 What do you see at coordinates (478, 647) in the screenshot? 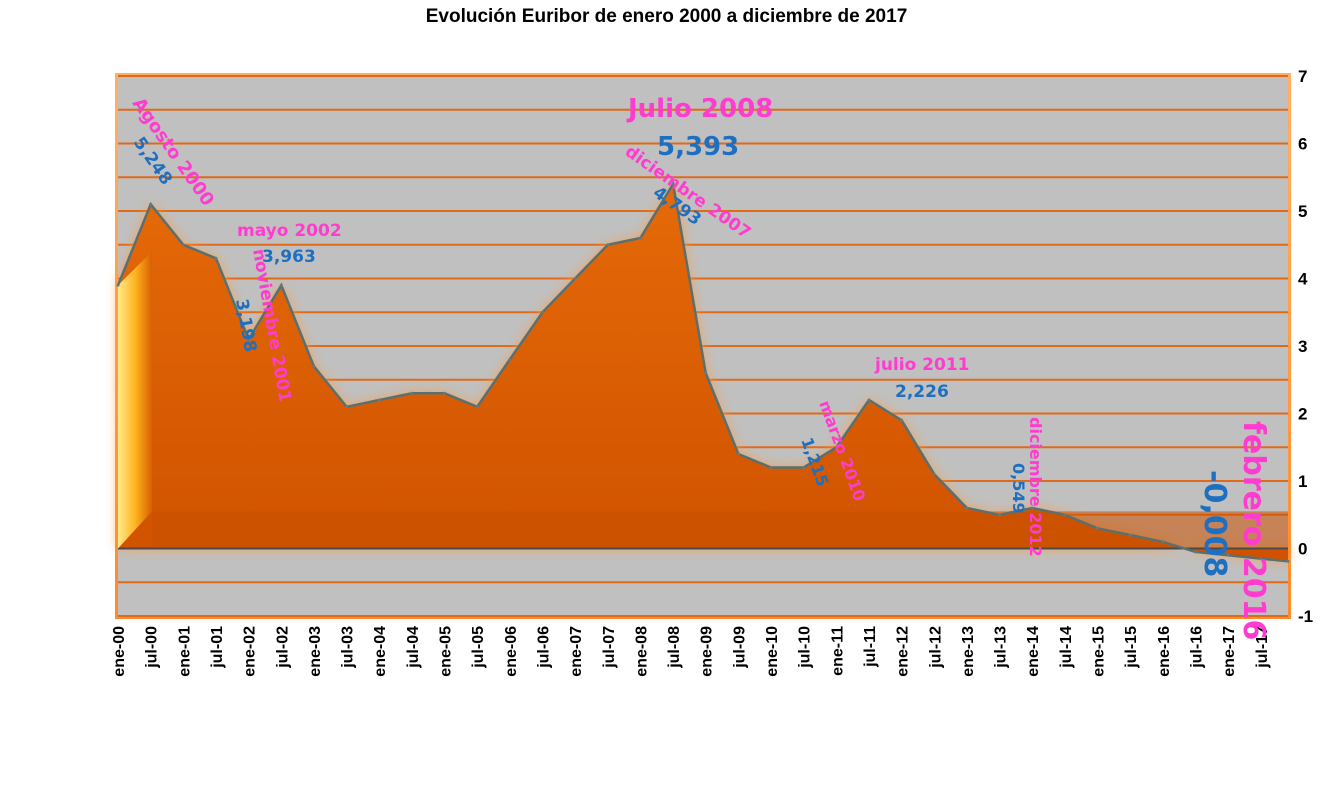
I see `x-tick-label: jul-05` at bounding box center [478, 647].